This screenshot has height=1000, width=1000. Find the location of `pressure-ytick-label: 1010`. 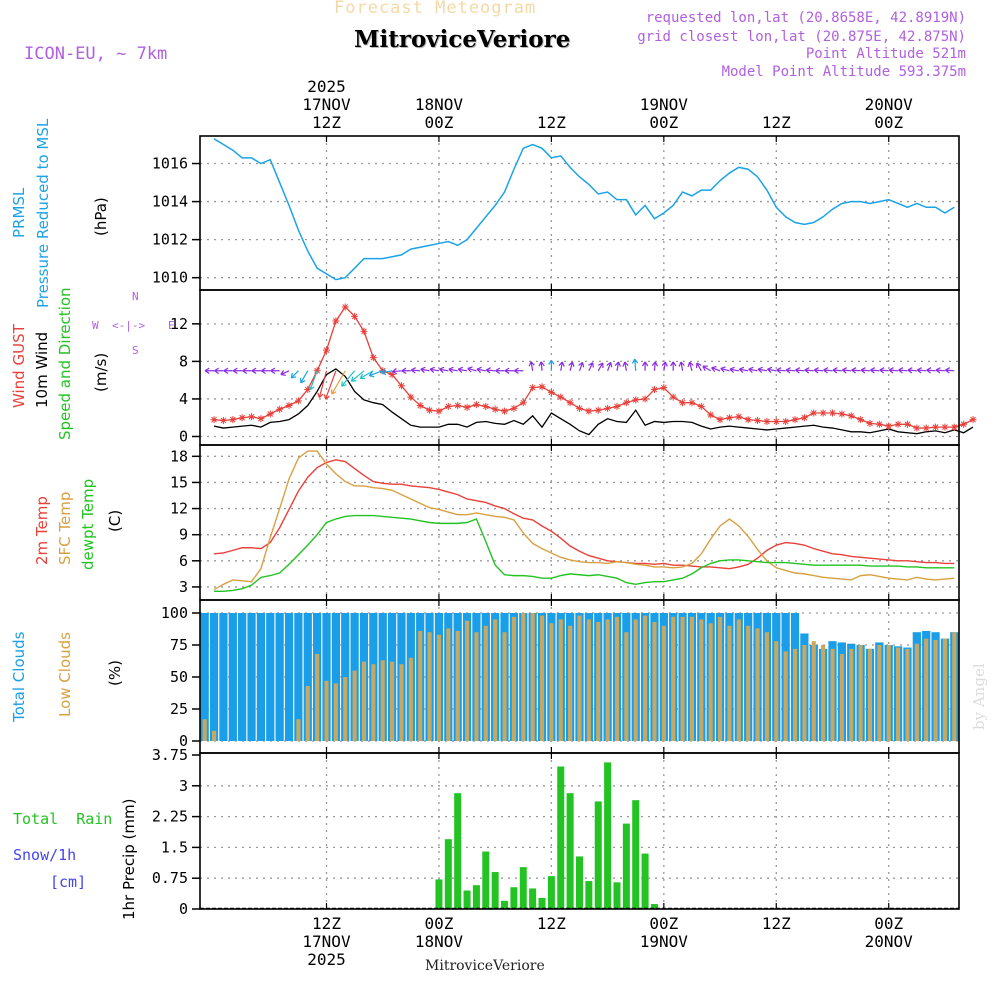

pressure-ytick-label: 1010 is located at coordinates (170, 278).